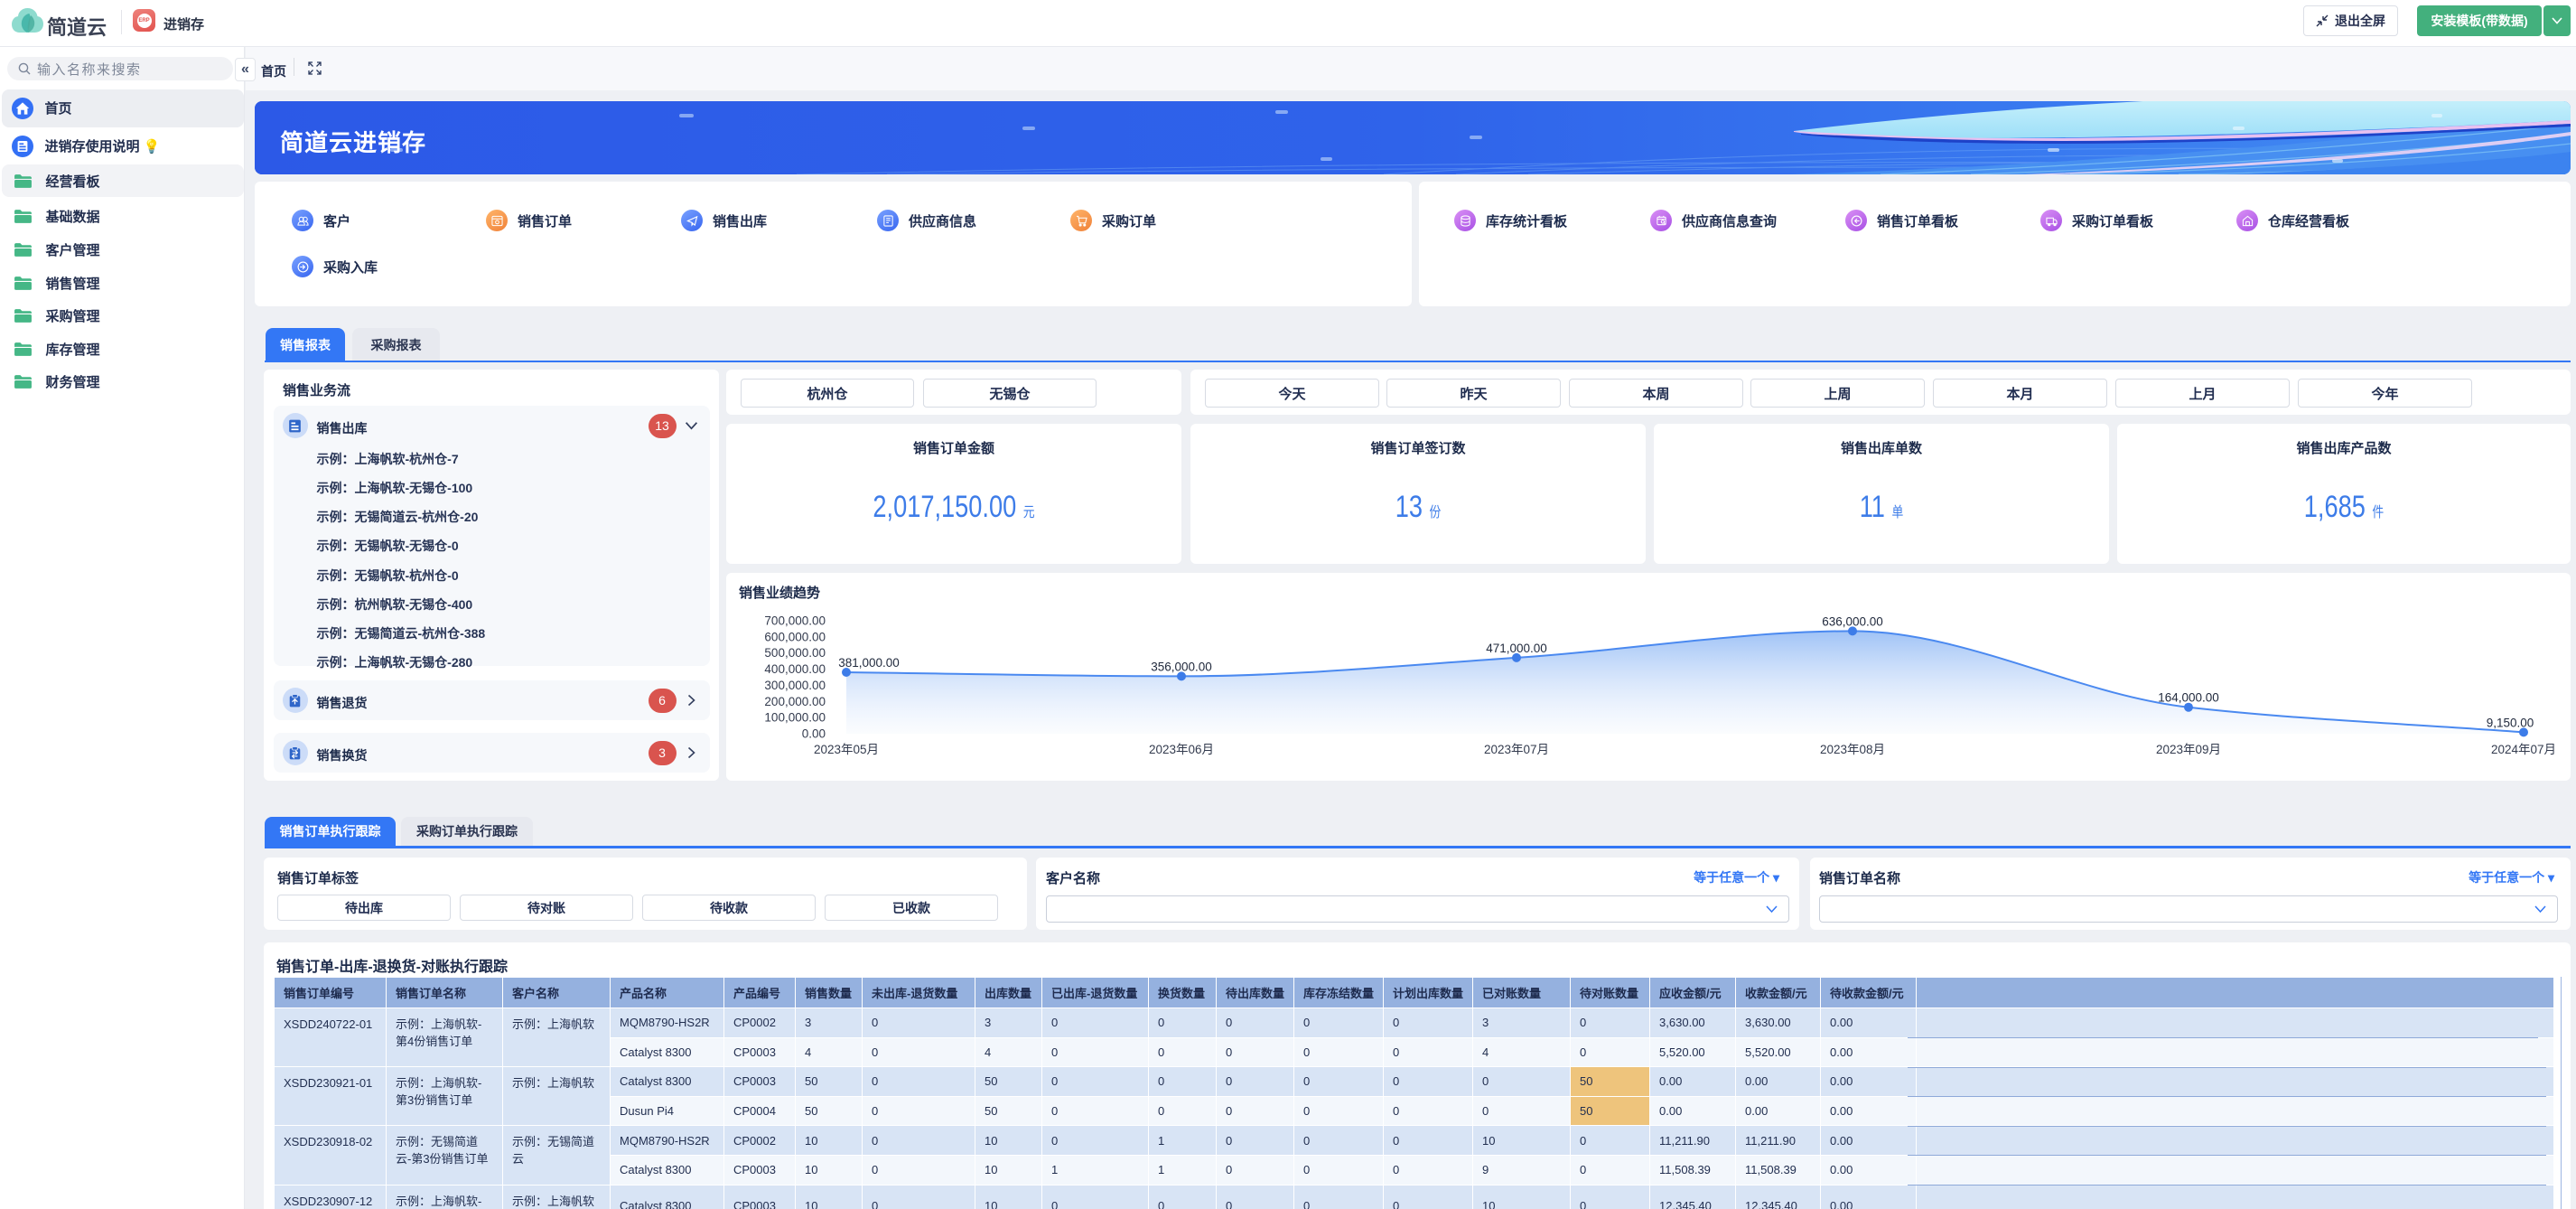 This screenshot has width=2576, height=1209. What do you see at coordinates (795, 718) in the screenshot?
I see `svg-text: 100,000.00` at bounding box center [795, 718].